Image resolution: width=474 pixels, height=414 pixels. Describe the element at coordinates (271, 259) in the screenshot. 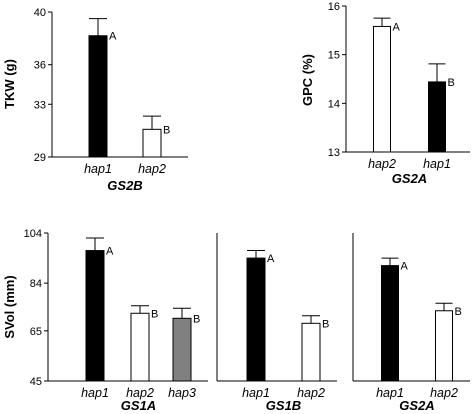

I see `panel-4-significance-letter: A` at that location.